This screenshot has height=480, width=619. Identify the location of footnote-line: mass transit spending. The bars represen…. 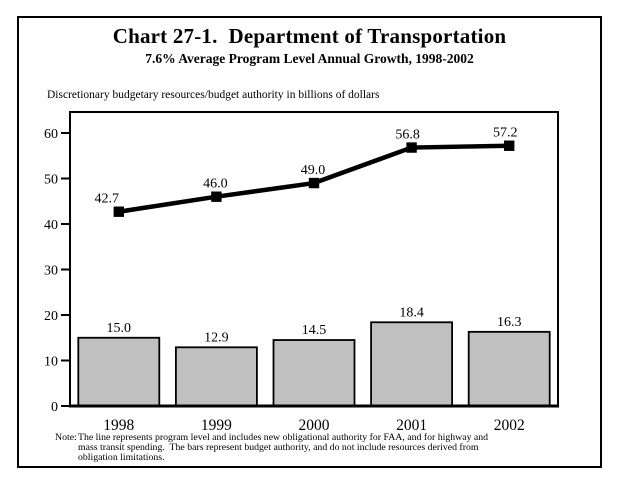
(278, 448).